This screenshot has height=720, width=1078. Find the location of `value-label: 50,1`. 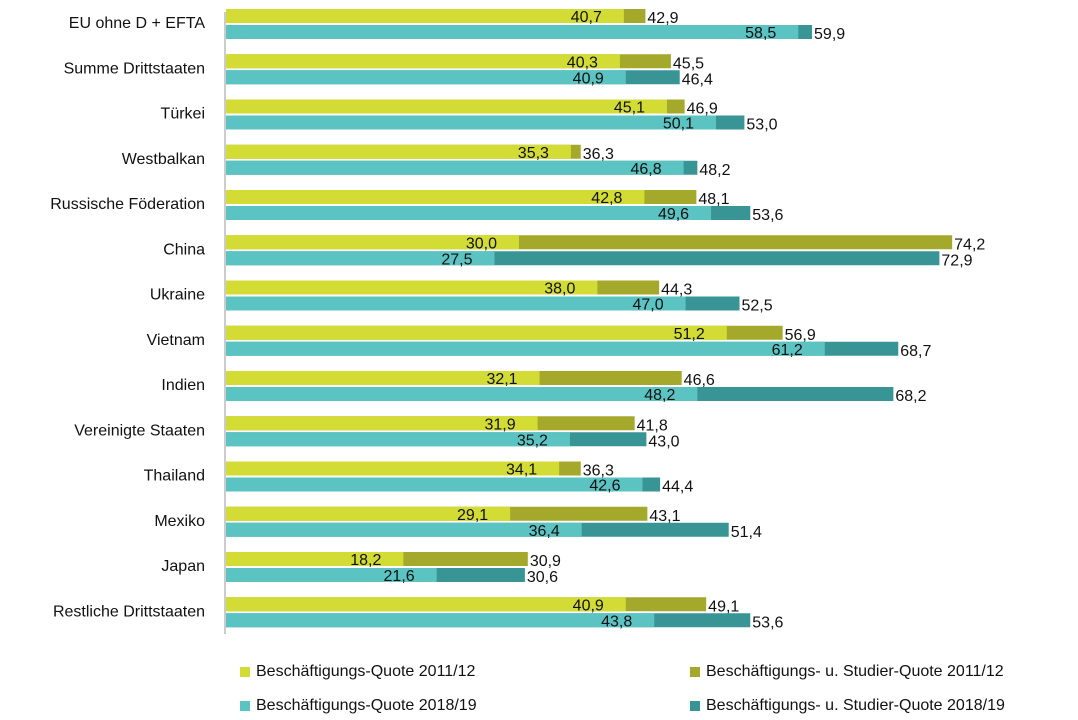

value-label: 50,1 is located at coordinates (678, 124).